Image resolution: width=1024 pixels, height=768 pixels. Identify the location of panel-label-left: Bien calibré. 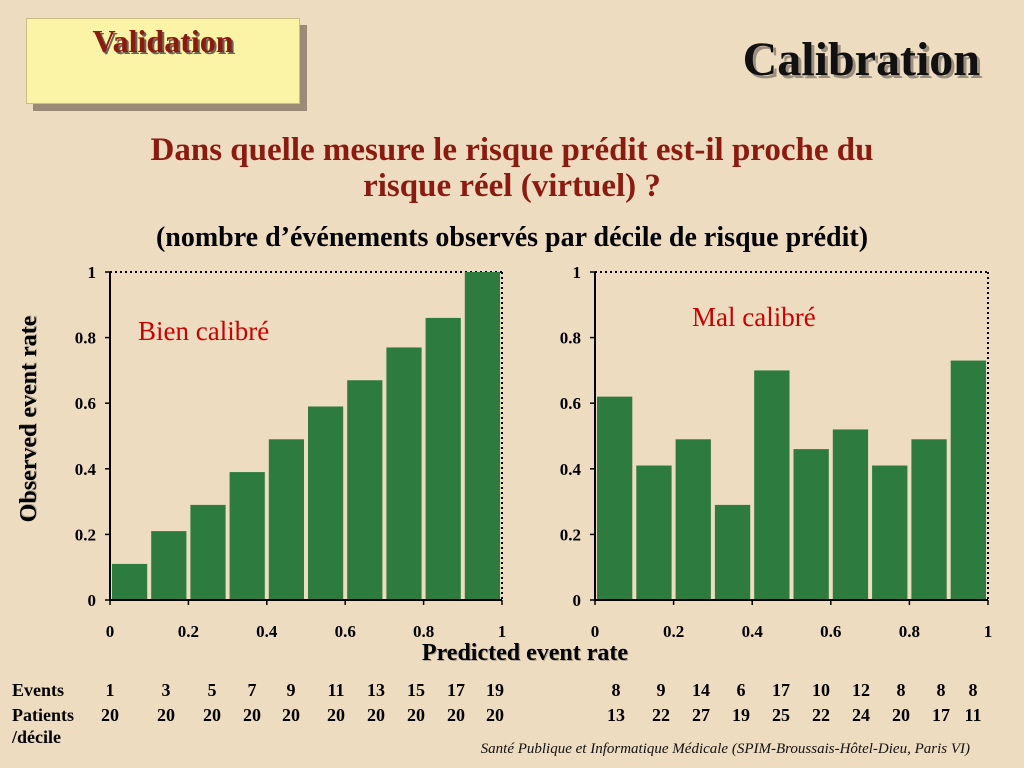
(204, 331).